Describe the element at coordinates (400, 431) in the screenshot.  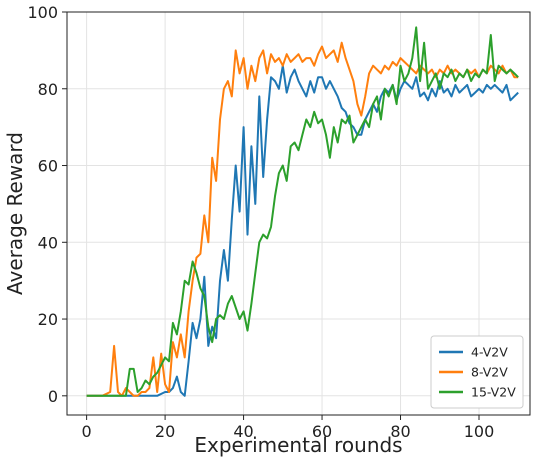
I see `x-tick-label: 80` at that location.